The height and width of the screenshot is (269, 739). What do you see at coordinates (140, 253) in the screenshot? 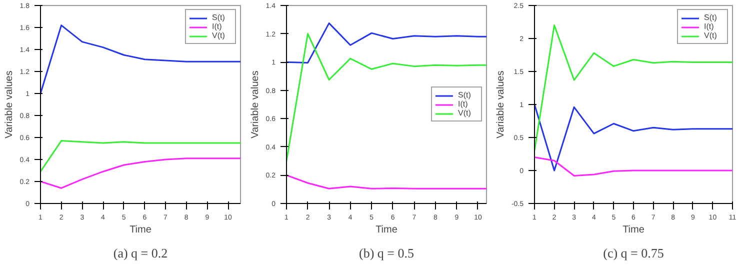
I see `text: (a) q = 0.2` at bounding box center [140, 253].